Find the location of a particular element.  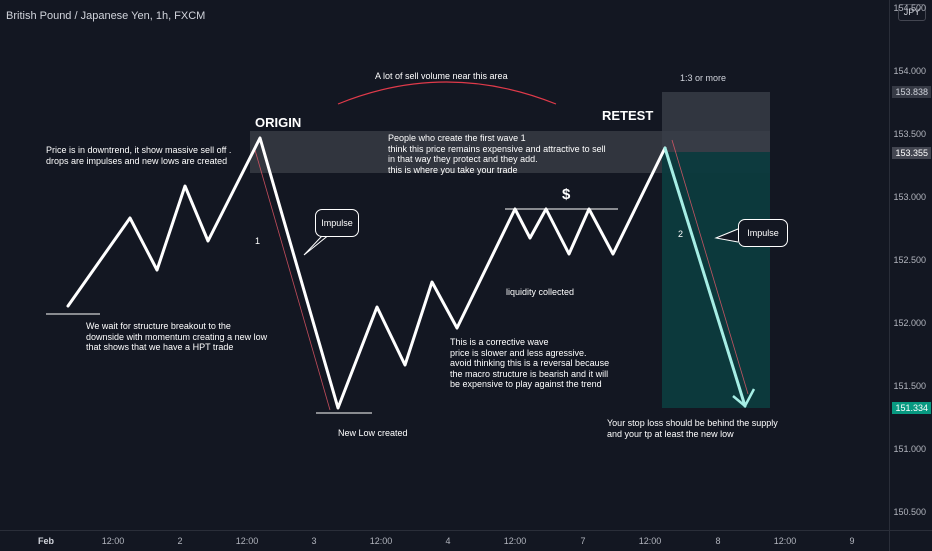

symbol-title: British Pound / Japanese Yen, 1h, FXCM is located at coordinates (106, 16).